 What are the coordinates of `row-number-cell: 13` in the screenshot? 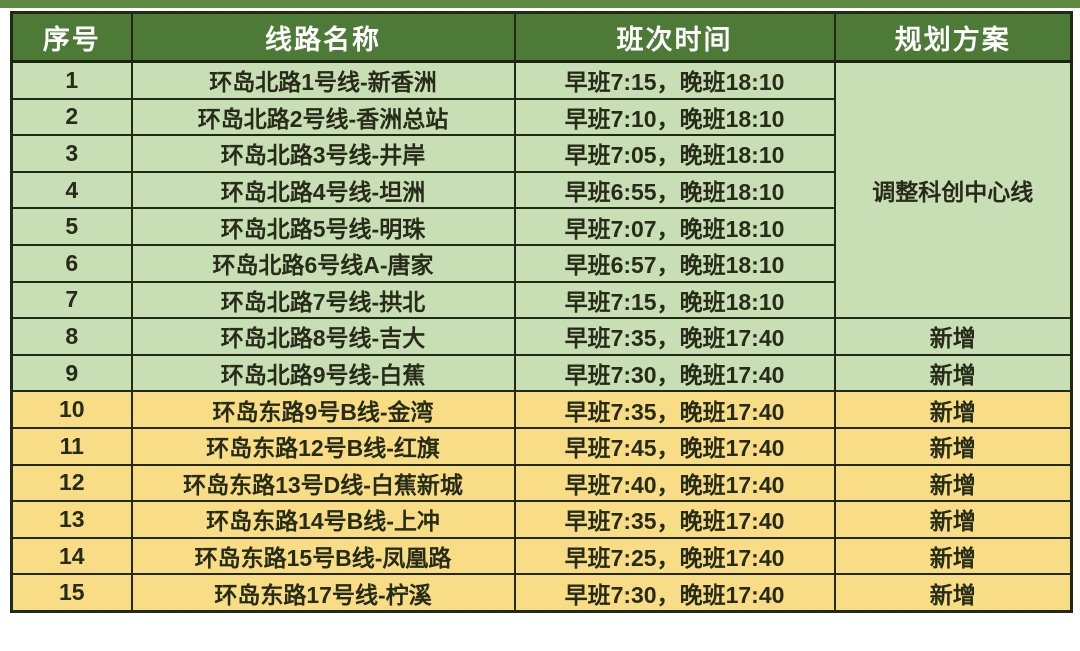 It's located at (71, 519).